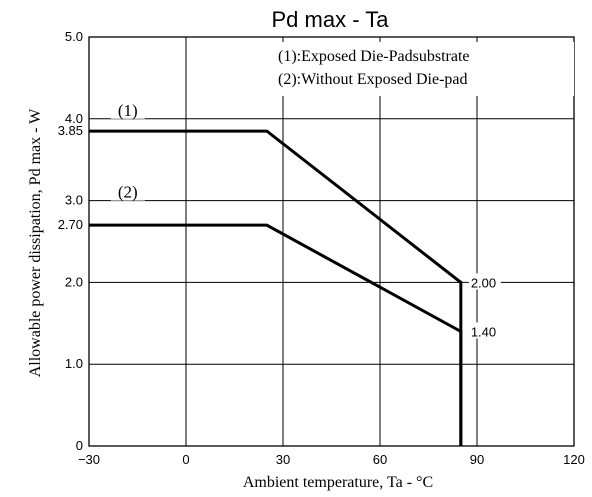 The image size is (592, 497). What do you see at coordinates (338, 482) in the screenshot?
I see `x-axis-label: Ambient temperature, Ta - °C` at bounding box center [338, 482].